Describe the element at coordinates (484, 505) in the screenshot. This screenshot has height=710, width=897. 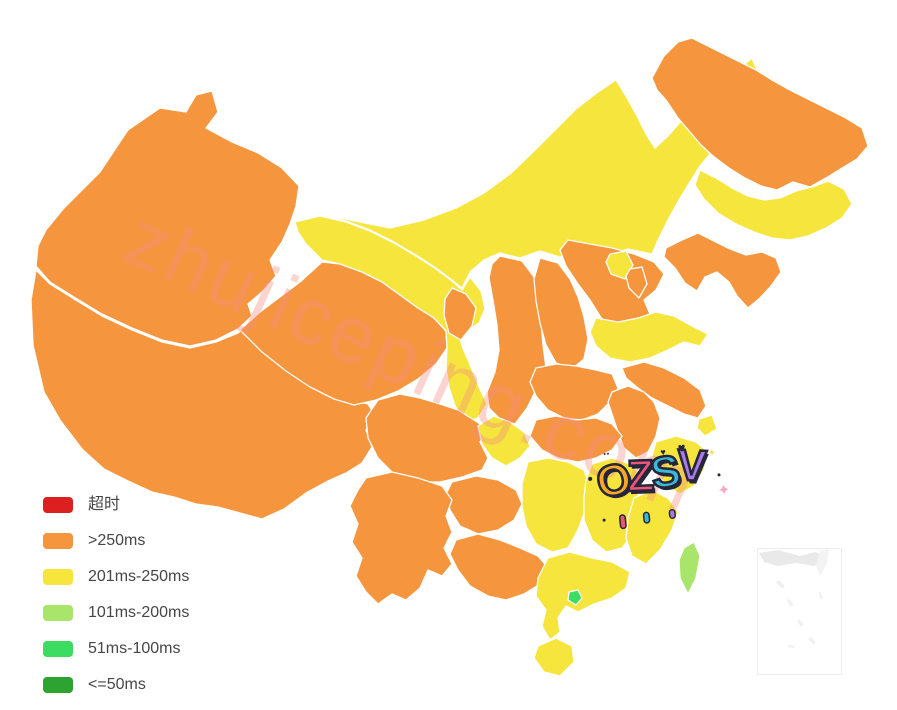
I see `province-guizhou` at that location.